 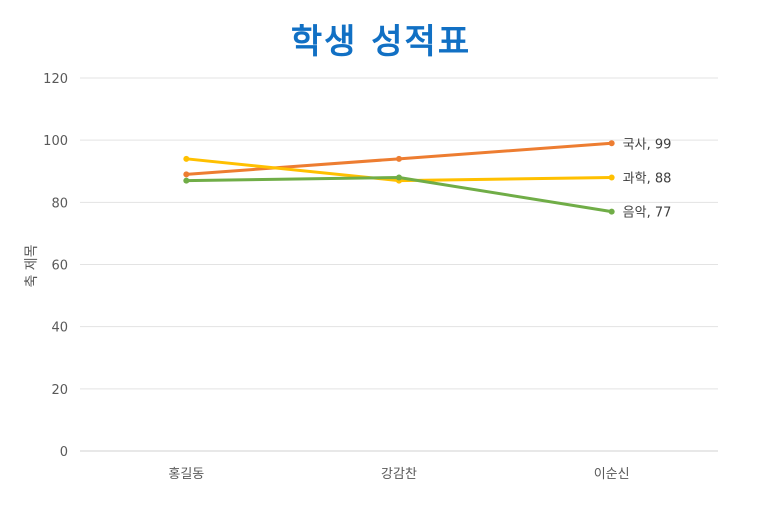 What do you see at coordinates (55, 141) in the screenshot?
I see `y-tick-label: 100` at bounding box center [55, 141].